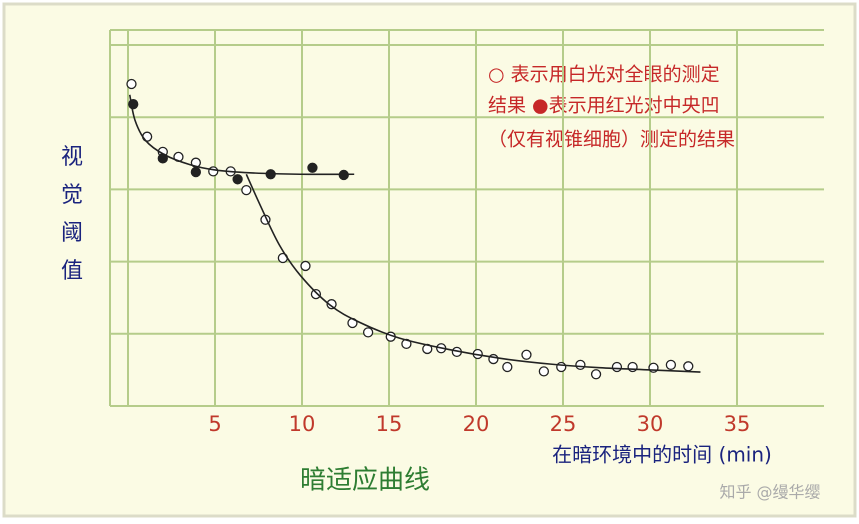 Image resolution: width=859 pixels, height=524 pixels. I want to click on x-tick-label: 35, so click(737, 424).